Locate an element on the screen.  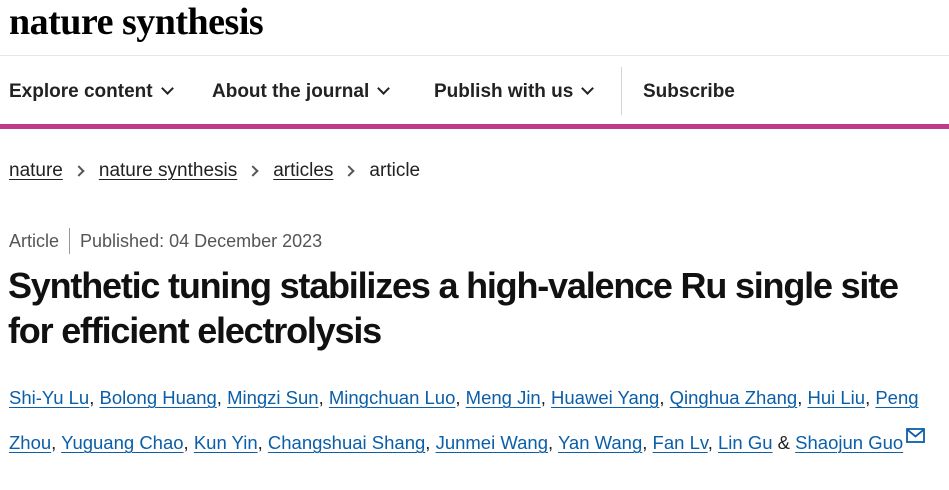
breadcrumb-current: article is located at coordinates (395, 170).